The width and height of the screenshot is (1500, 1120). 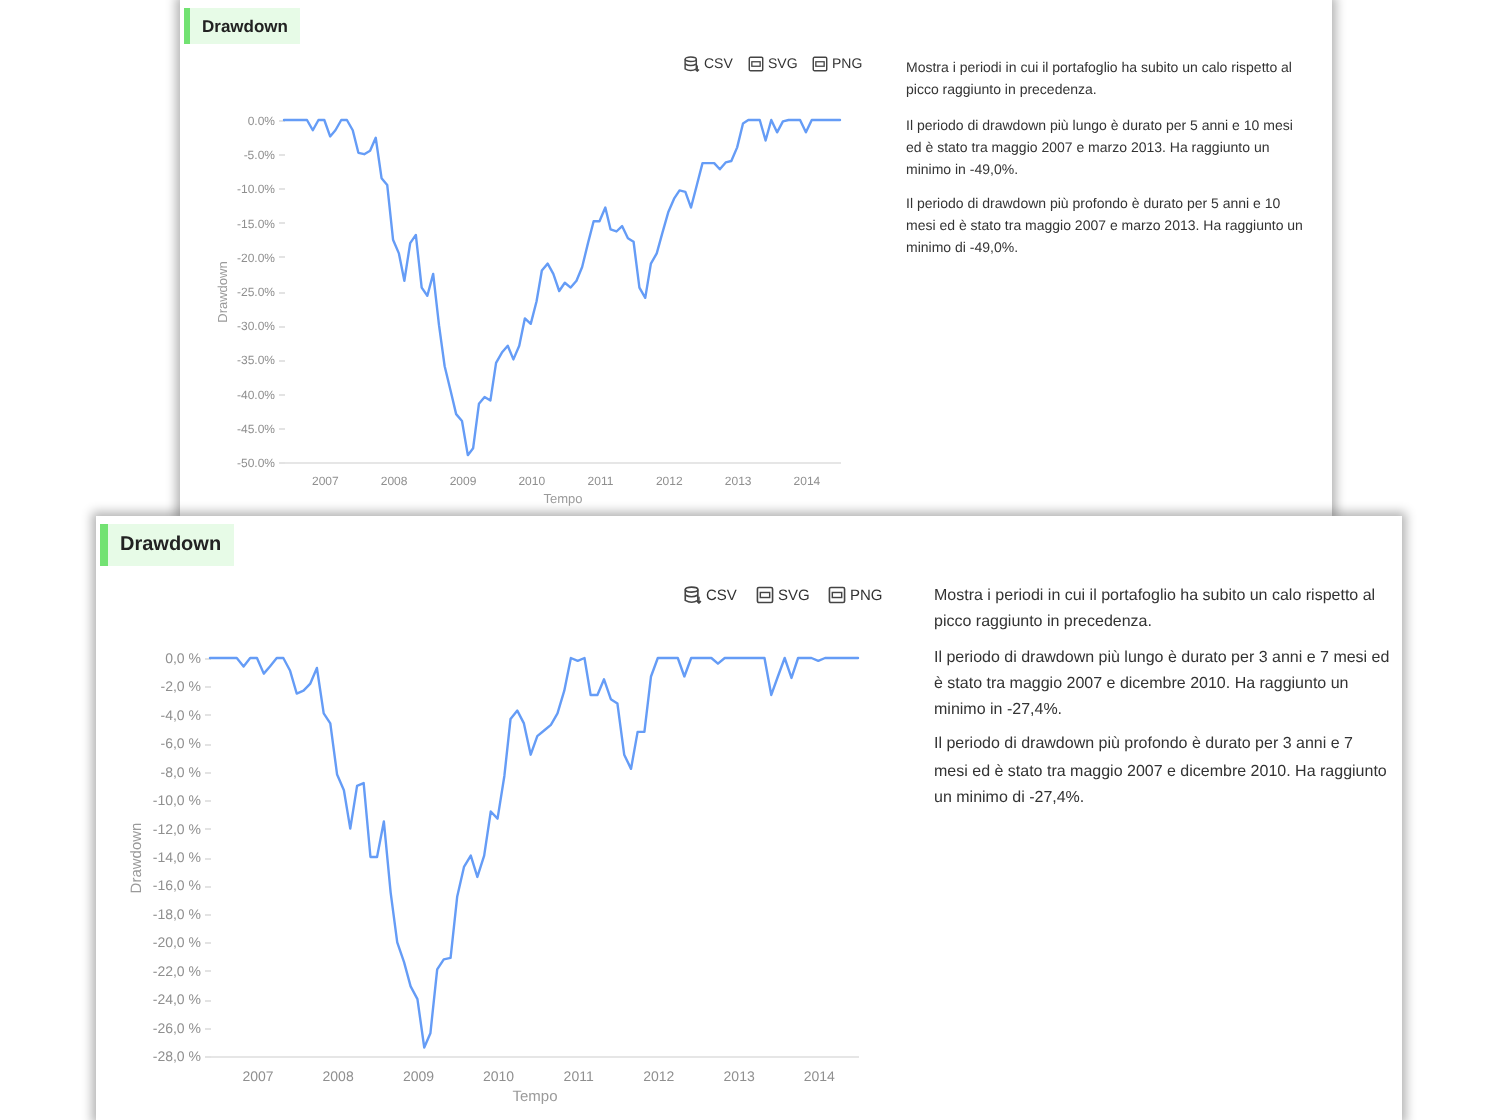 What do you see at coordinates (562, 287) in the screenshot?
I see `line-series` at bounding box center [562, 287].